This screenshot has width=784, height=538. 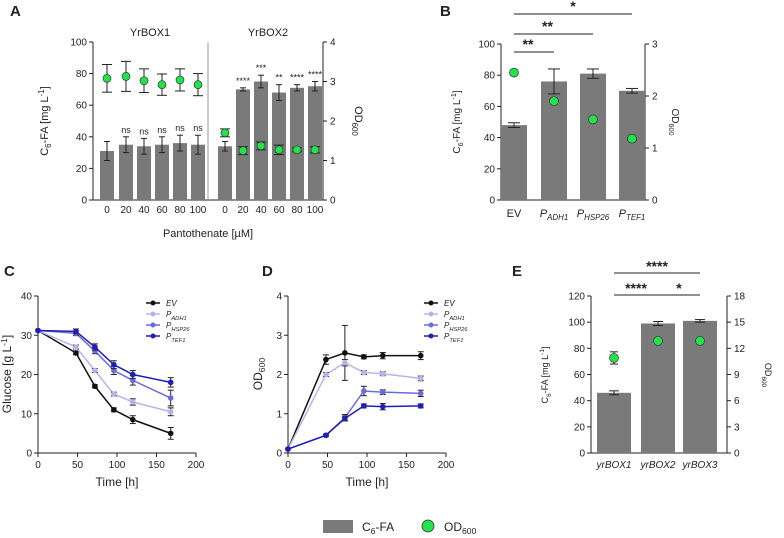 What do you see at coordinates (267, 271) in the screenshot?
I see `panel-d-letter: D` at bounding box center [267, 271].